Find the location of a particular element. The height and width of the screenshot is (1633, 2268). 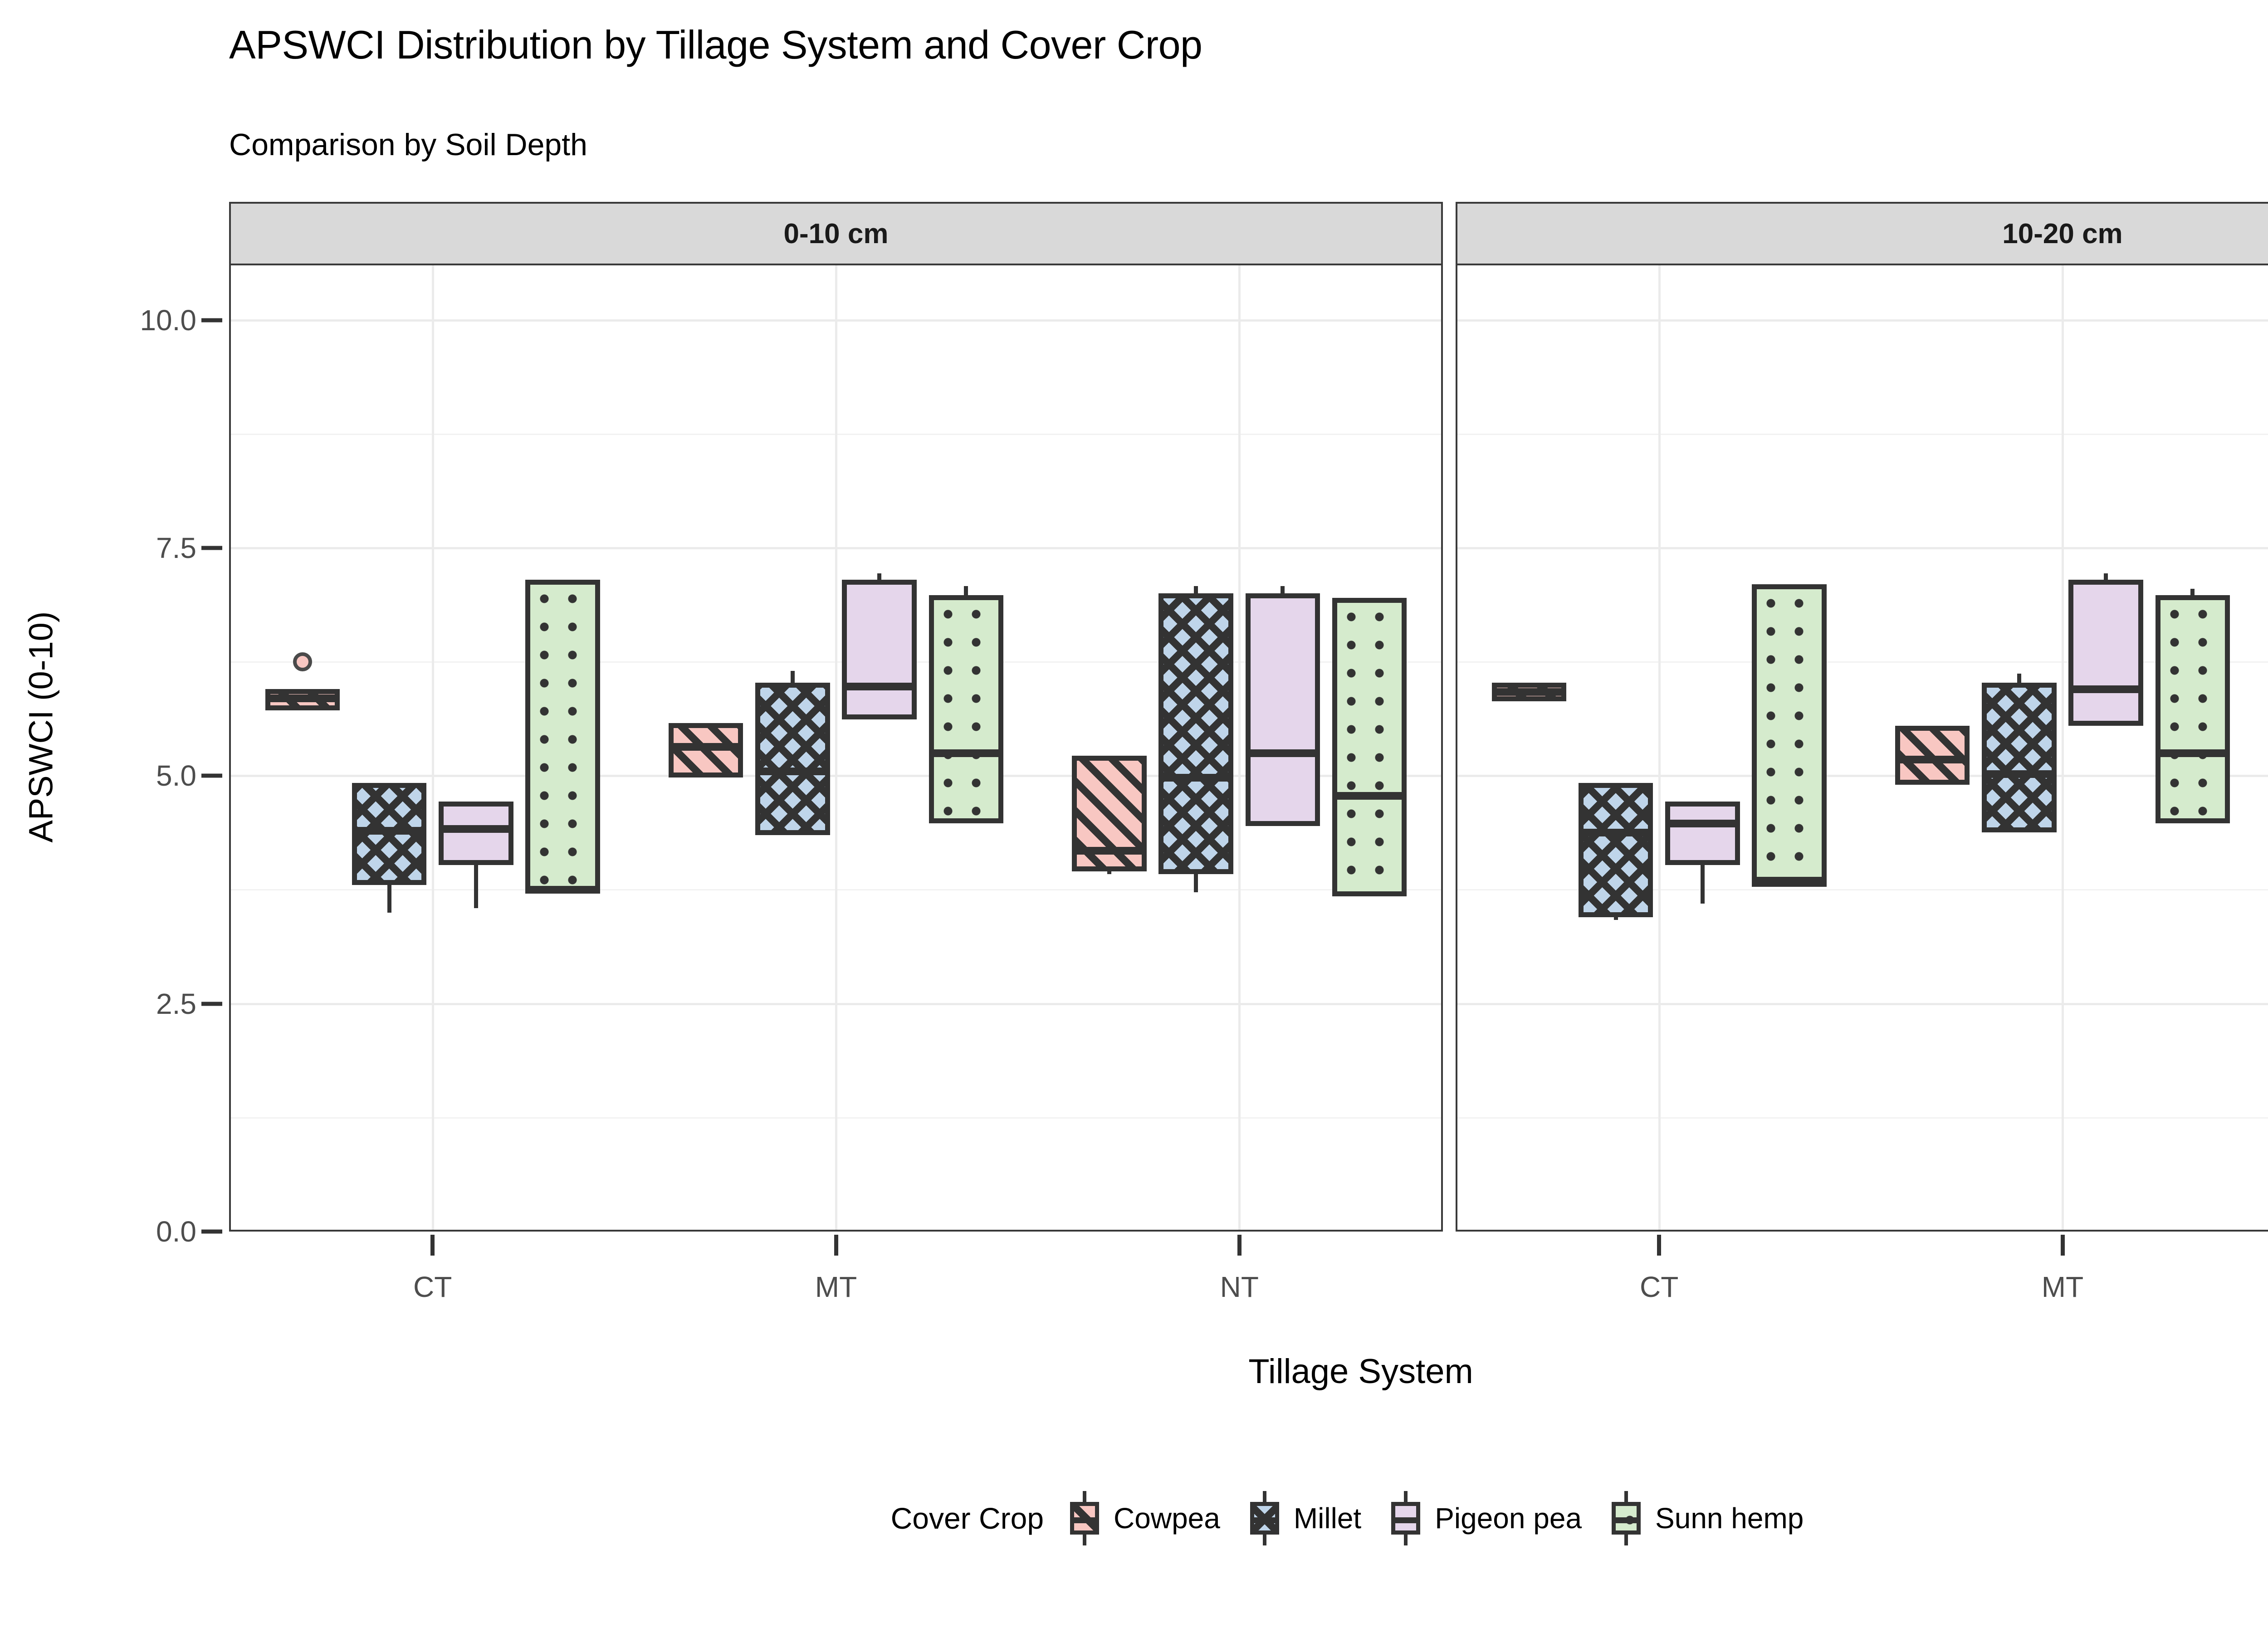

legend-label: Sunn hemp is located at coordinates (1729, 1518).